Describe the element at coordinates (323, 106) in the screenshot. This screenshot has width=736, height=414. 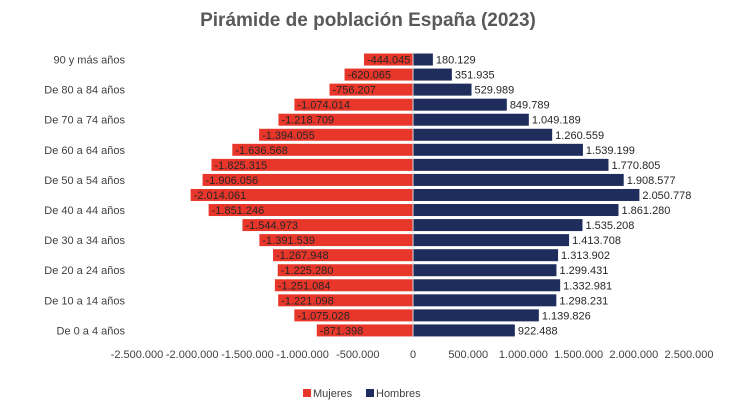
I see `data-label-mujeres-15: -1.074.014` at that location.